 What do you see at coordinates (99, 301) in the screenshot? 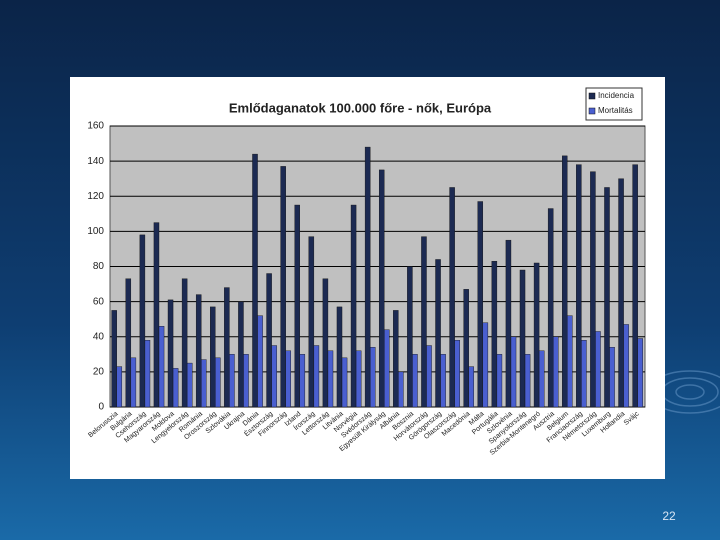
I see `y-tick-label: 60` at bounding box center [99, 301].